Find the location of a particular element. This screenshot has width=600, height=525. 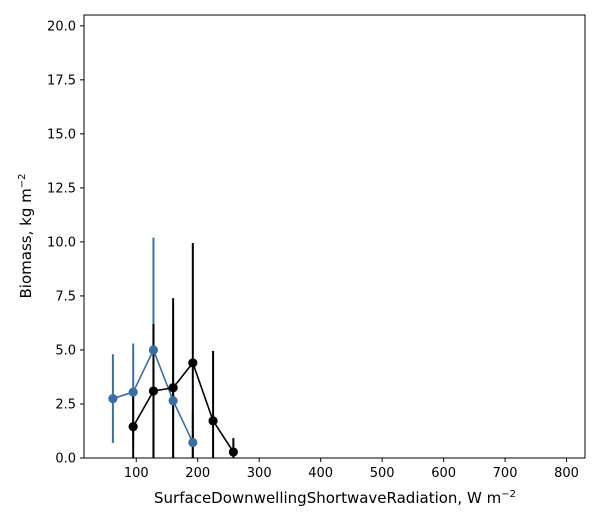

x-tick-label: 300 is located at coordinates (259, 473).